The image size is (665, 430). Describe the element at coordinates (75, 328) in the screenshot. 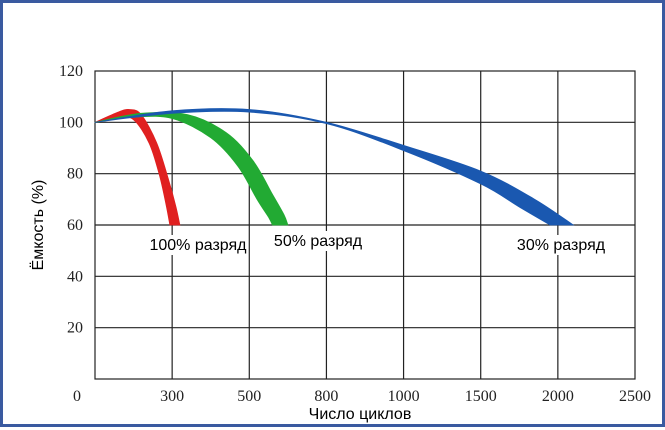

I see `y-tick-label: 20` at that location.